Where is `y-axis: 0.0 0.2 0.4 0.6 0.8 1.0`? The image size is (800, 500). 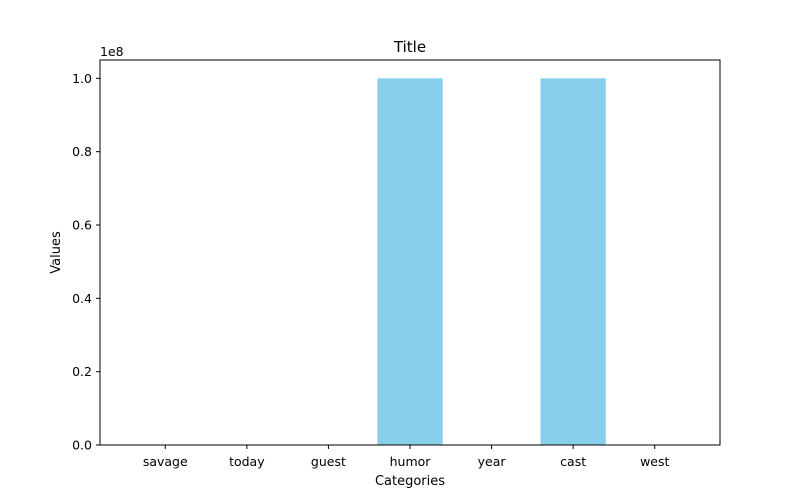
y-axis: 0.0 0.2 0.4 0.6 0.8 1.0 is located at coordinates (86, 262).